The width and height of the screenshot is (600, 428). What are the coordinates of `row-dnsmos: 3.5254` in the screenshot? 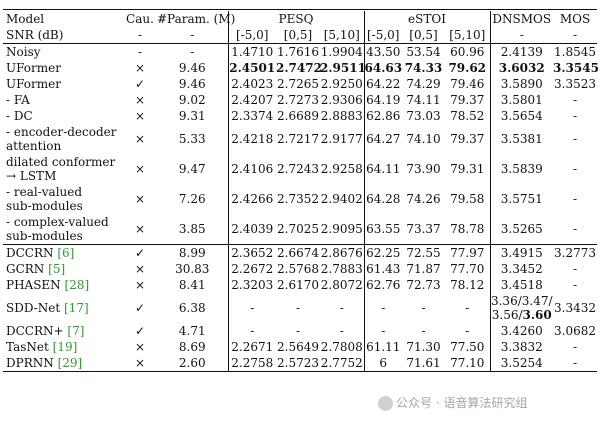 It's located at (521, 363).